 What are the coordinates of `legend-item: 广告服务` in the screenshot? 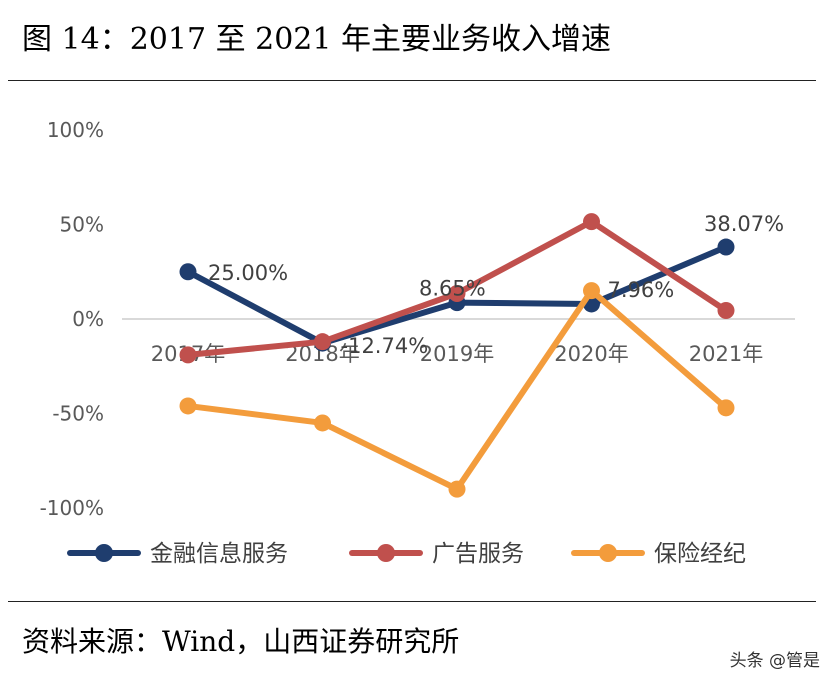 It's located at (436, 554).